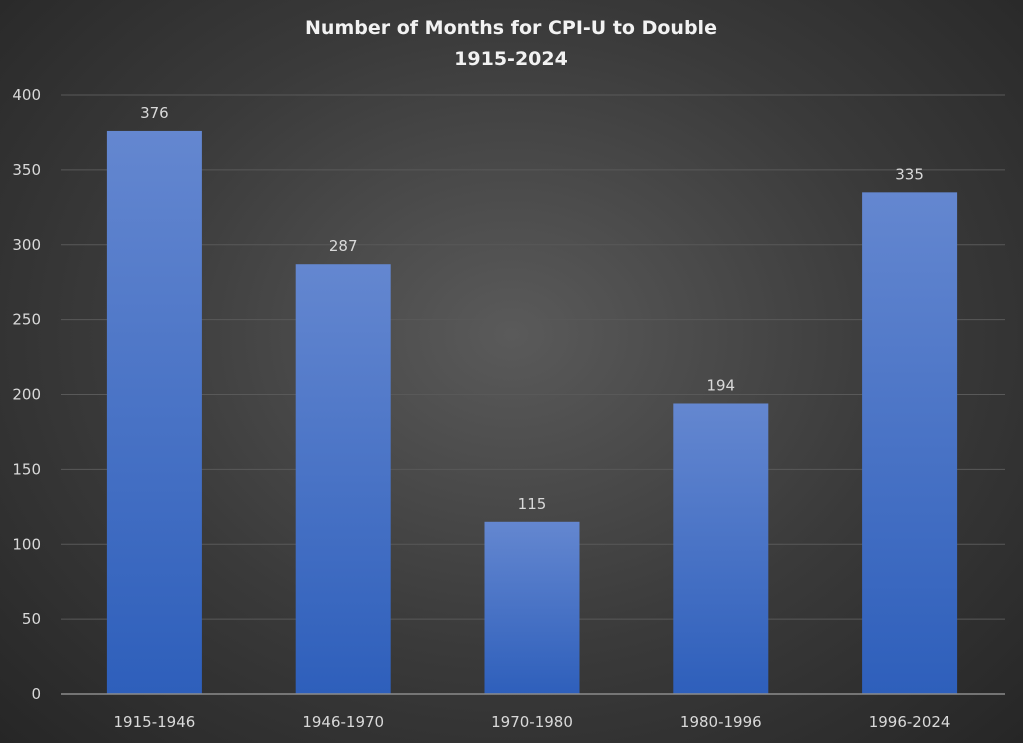  Describe the element at coordinates (31, 619) in the screenshot. I see `y-tick-label: 50` at that location.